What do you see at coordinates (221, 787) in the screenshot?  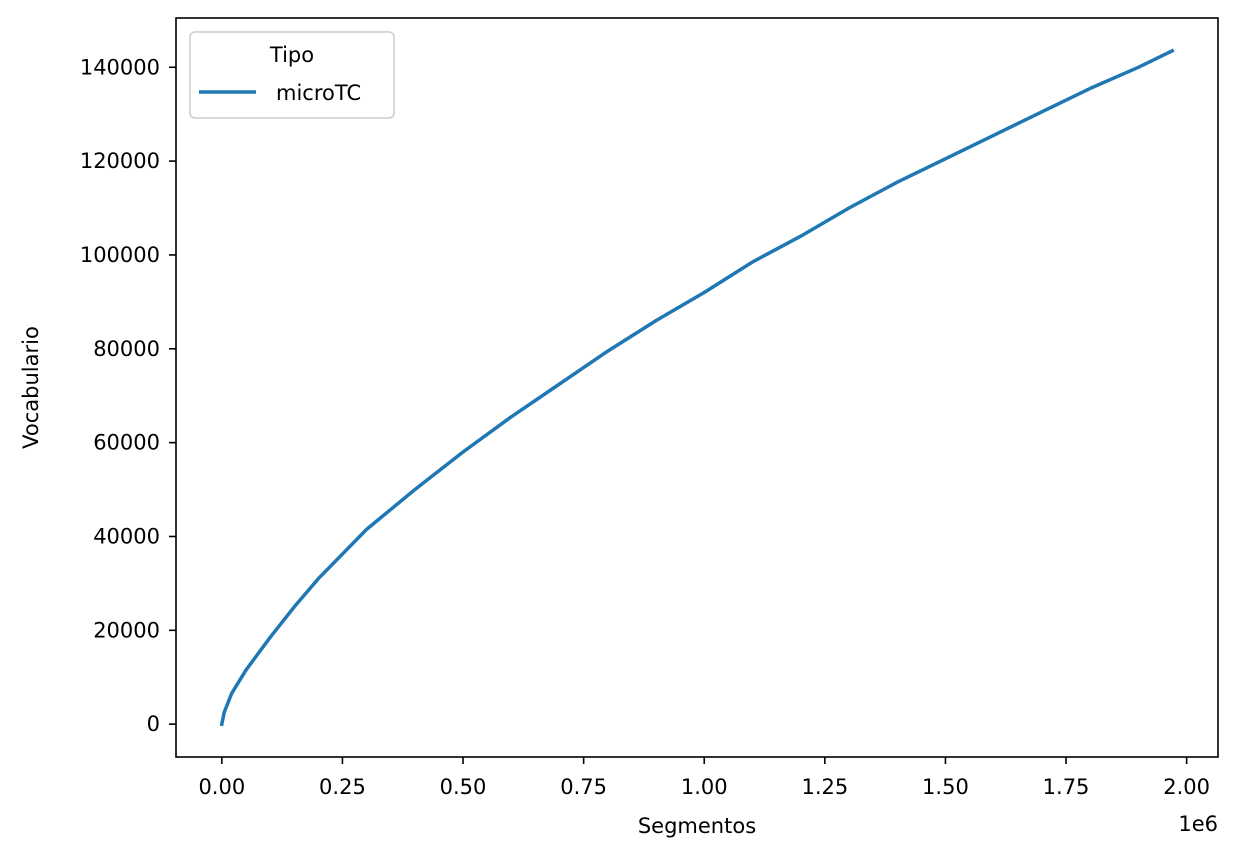 I see `x-tick-label: 0.00` at bounding box center [221, 787].